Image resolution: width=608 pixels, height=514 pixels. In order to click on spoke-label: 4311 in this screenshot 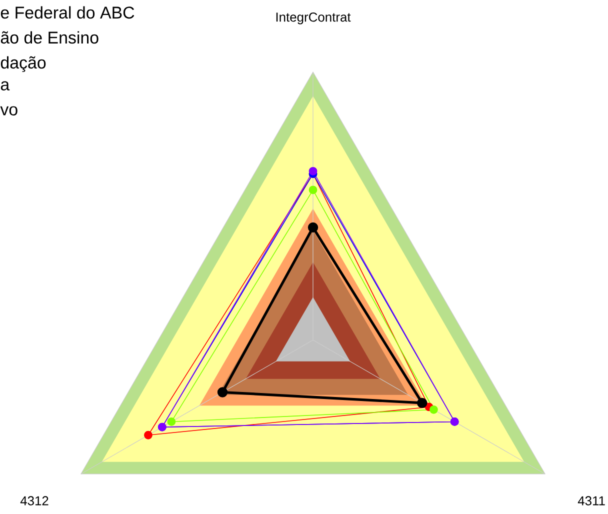, I will do `click(591, 501)`.